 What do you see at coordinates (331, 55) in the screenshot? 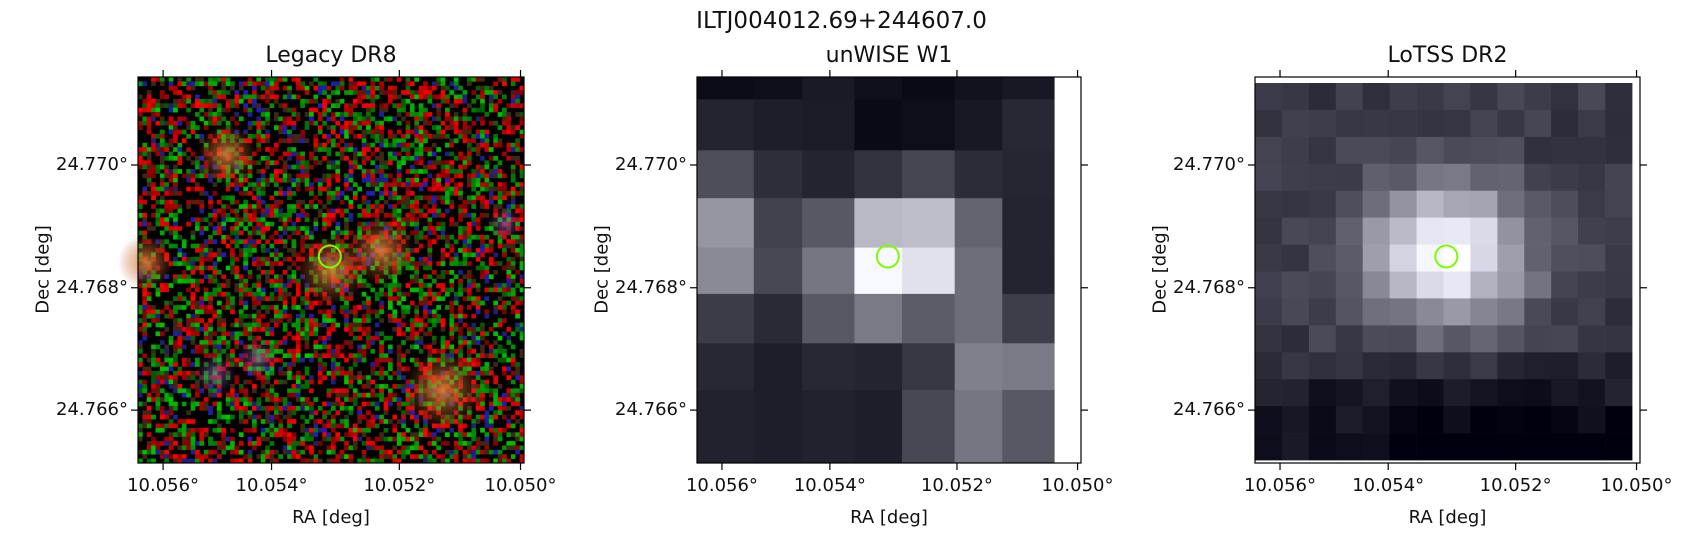
I see `panel-title: Legacy DR8` at bounding box center [331, 55].